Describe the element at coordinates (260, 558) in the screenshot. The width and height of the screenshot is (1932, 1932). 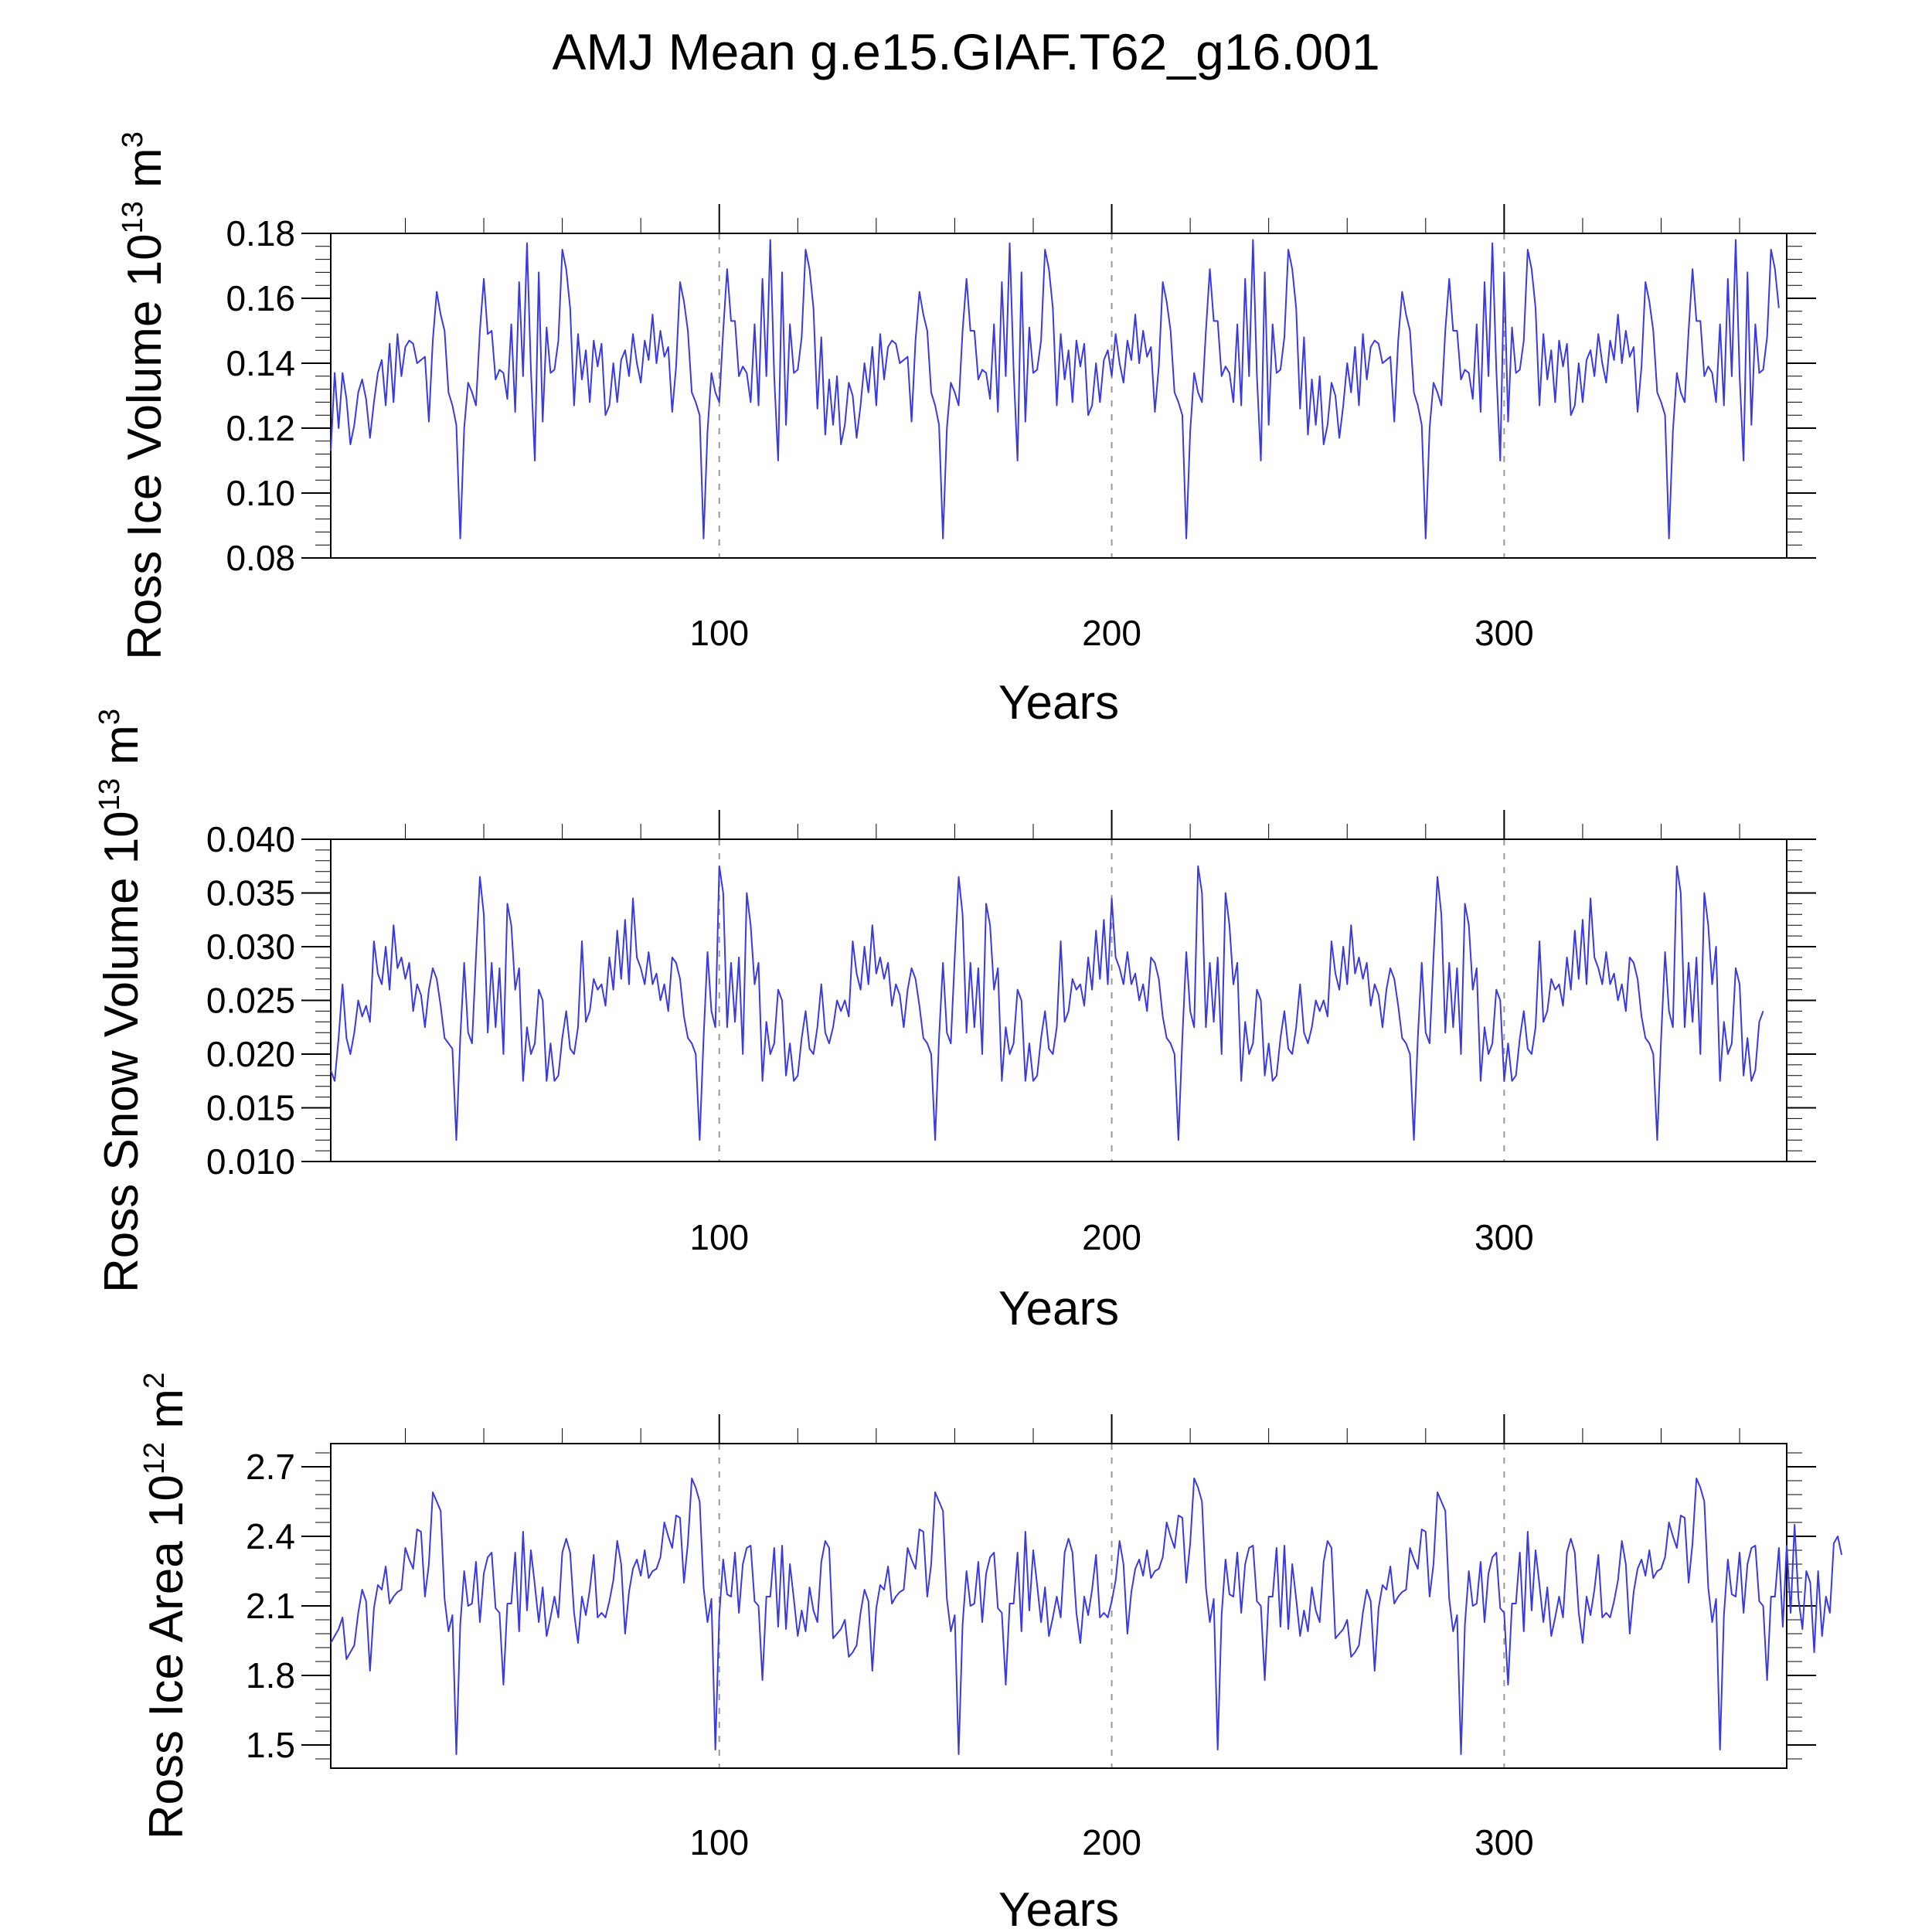
I see `y-tick-label: 0.08` at that location.